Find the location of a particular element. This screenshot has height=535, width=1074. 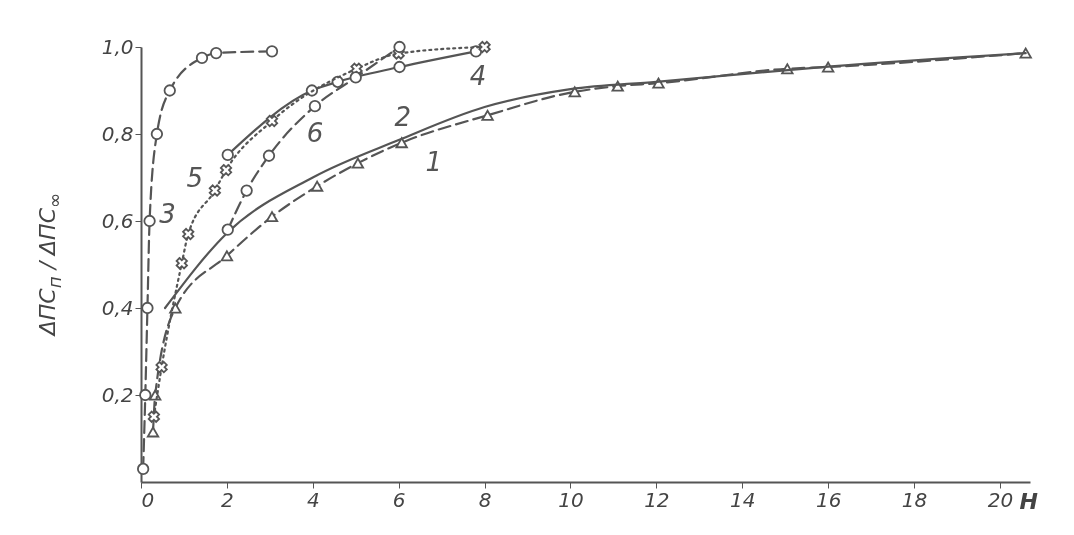

x-tick-label: 8 is located at coordinates (485, 499).